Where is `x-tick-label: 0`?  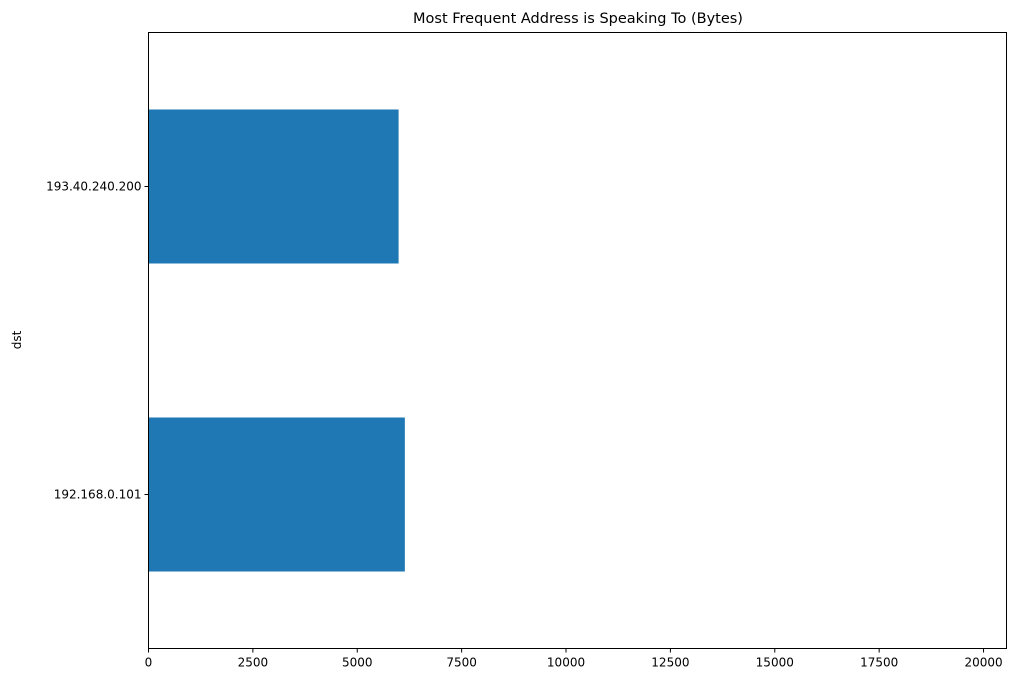
x-tick-label: 0 is located at coordinates (149, 663).